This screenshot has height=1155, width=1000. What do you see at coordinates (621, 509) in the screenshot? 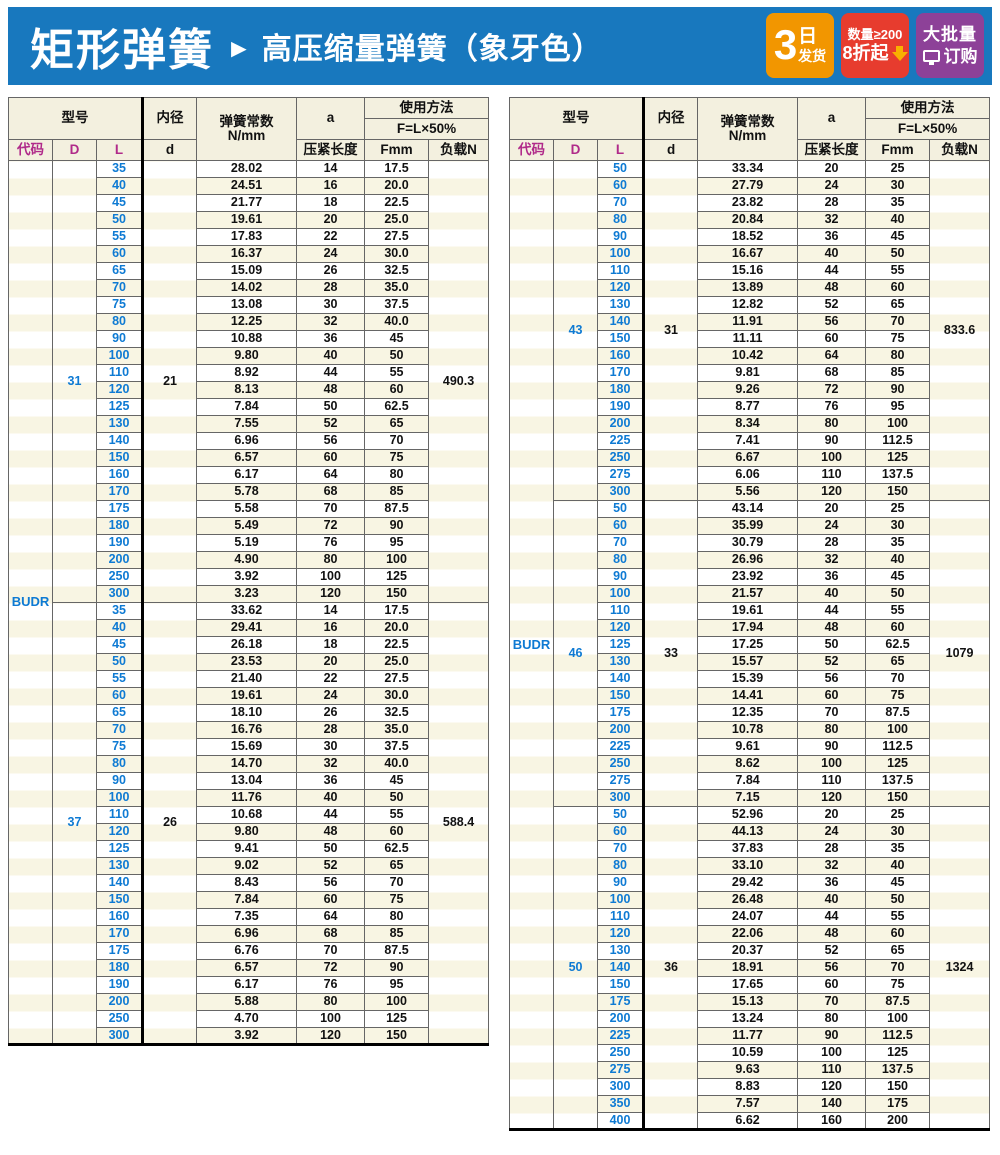
I see `length-cell: 50` at bounding box center [621, 509].